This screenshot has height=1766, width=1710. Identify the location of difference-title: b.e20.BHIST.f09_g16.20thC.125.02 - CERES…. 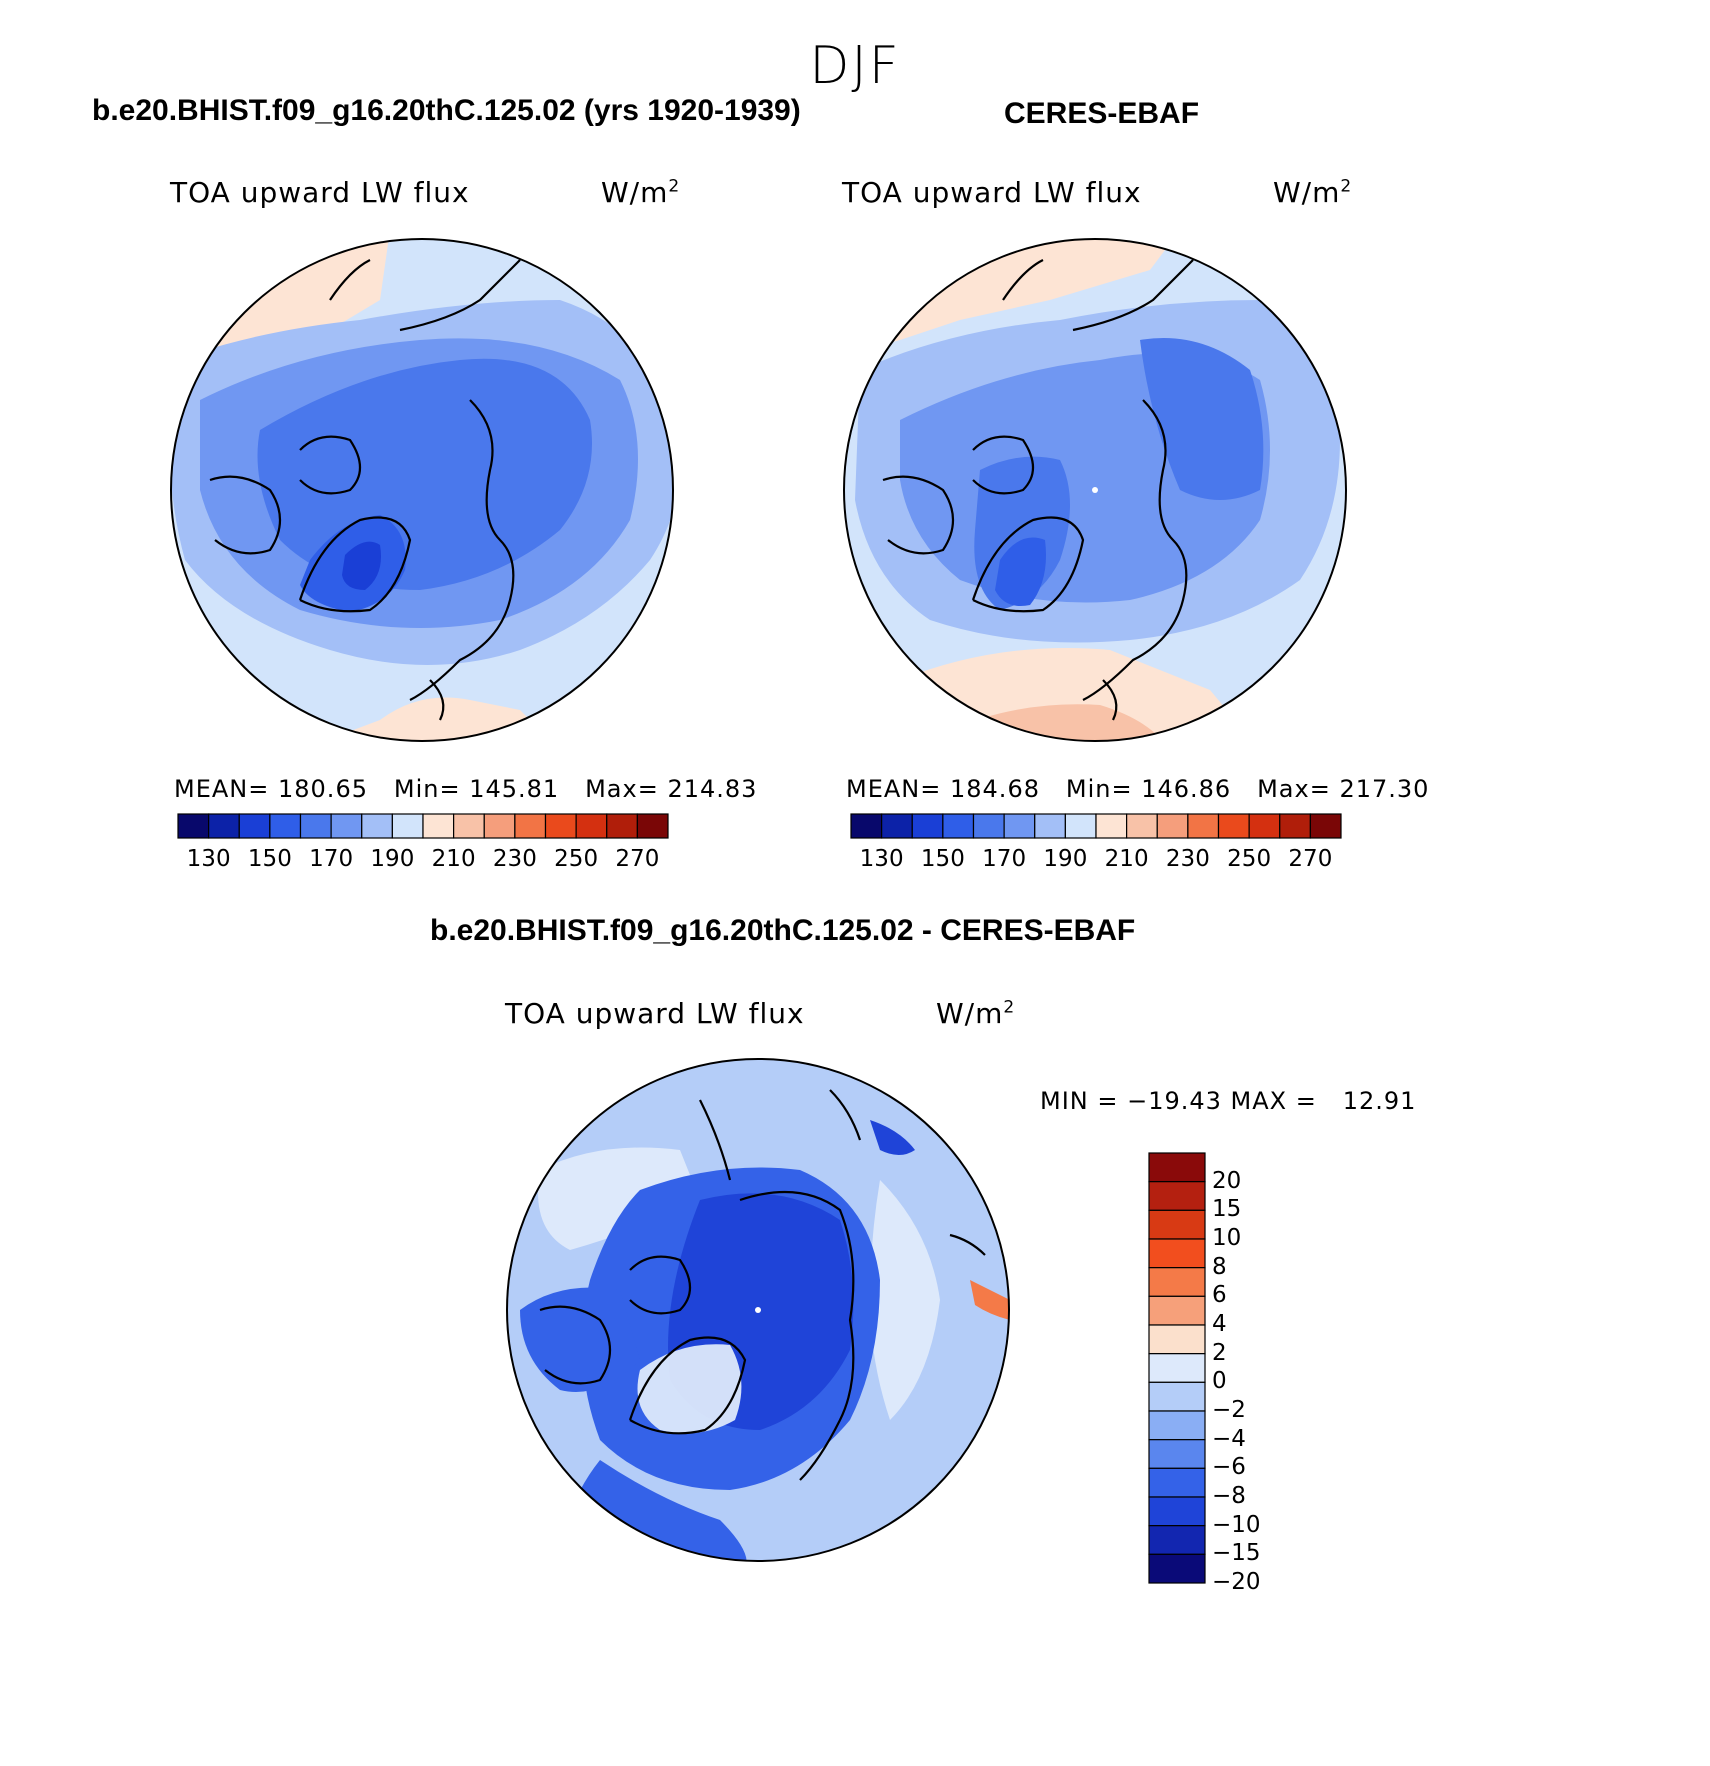
(783, 930).